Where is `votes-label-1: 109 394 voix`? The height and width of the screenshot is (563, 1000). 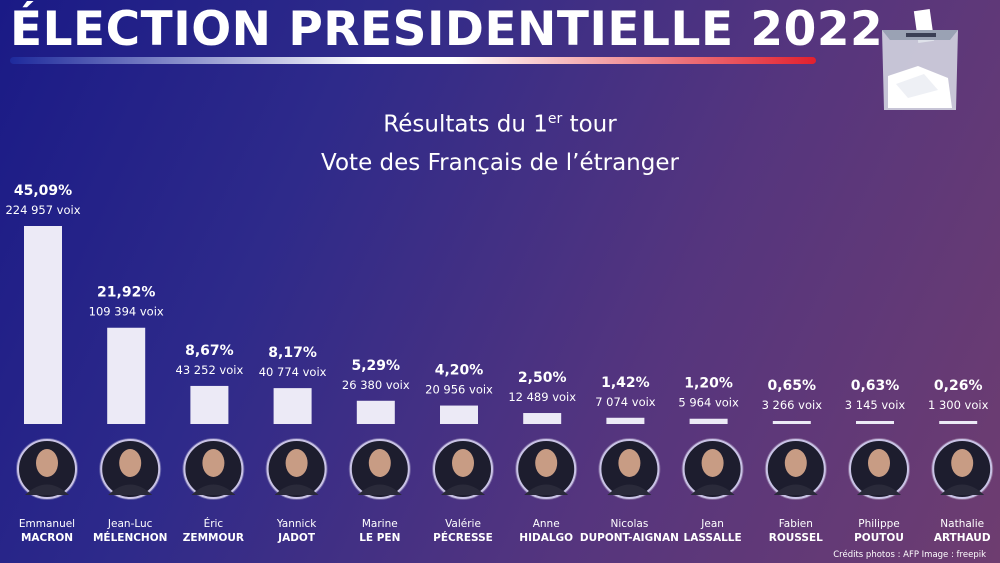
votes-label-1: 109 394 voix is located at coordinates (126, 312).